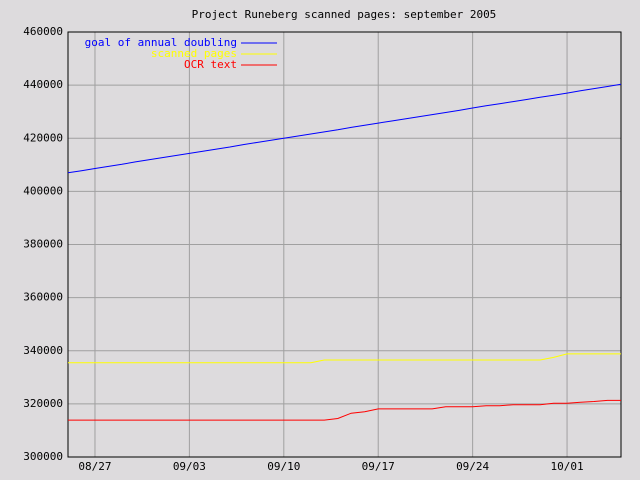  I want to click on x-tick-label: 10/01, so click(566, 466).